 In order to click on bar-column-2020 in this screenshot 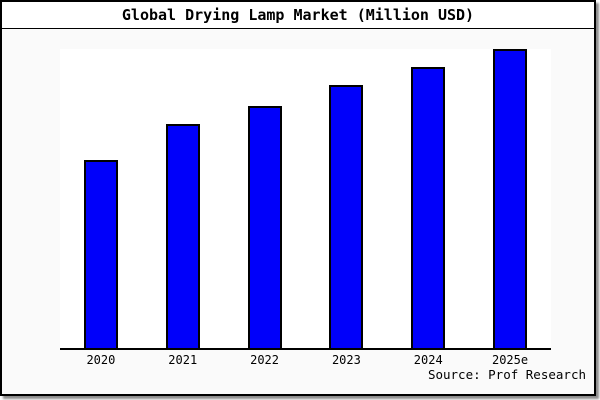, I will do `click(101, 198)`.